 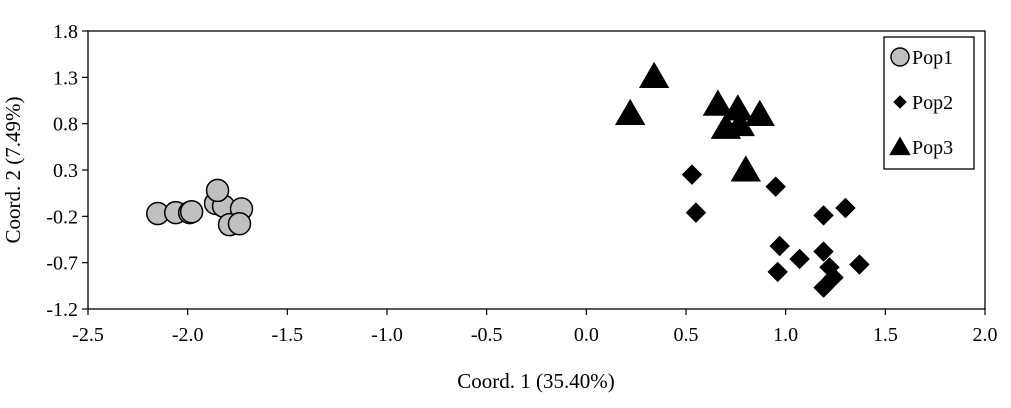 I want to click on legend-label-pop3: Pop3, so click(x=932, y=148).